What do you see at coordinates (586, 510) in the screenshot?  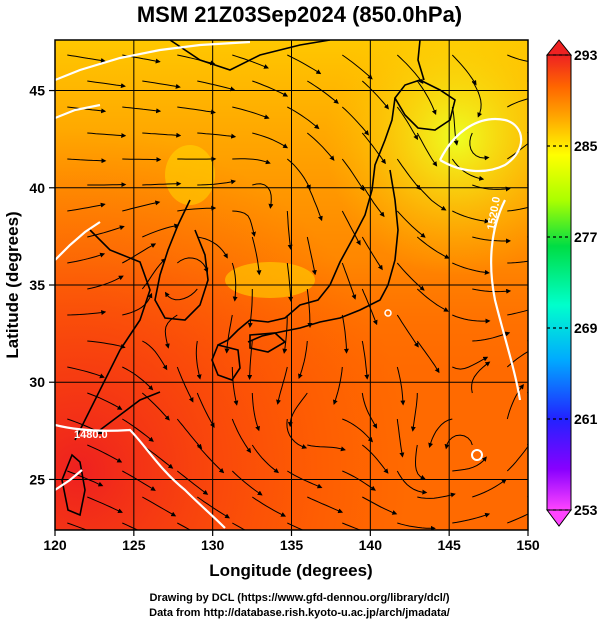 I see `colorbar-tick-label: 253` at bounding box center [586, 510].